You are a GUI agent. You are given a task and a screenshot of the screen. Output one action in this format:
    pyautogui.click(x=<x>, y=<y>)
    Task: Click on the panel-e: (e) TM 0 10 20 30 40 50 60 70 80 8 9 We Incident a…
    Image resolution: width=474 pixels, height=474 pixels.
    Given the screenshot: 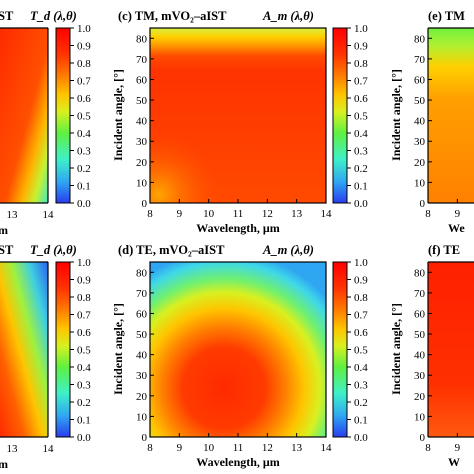 What is the action you would take?
    pyautogui.click(x=431, y=122)
    